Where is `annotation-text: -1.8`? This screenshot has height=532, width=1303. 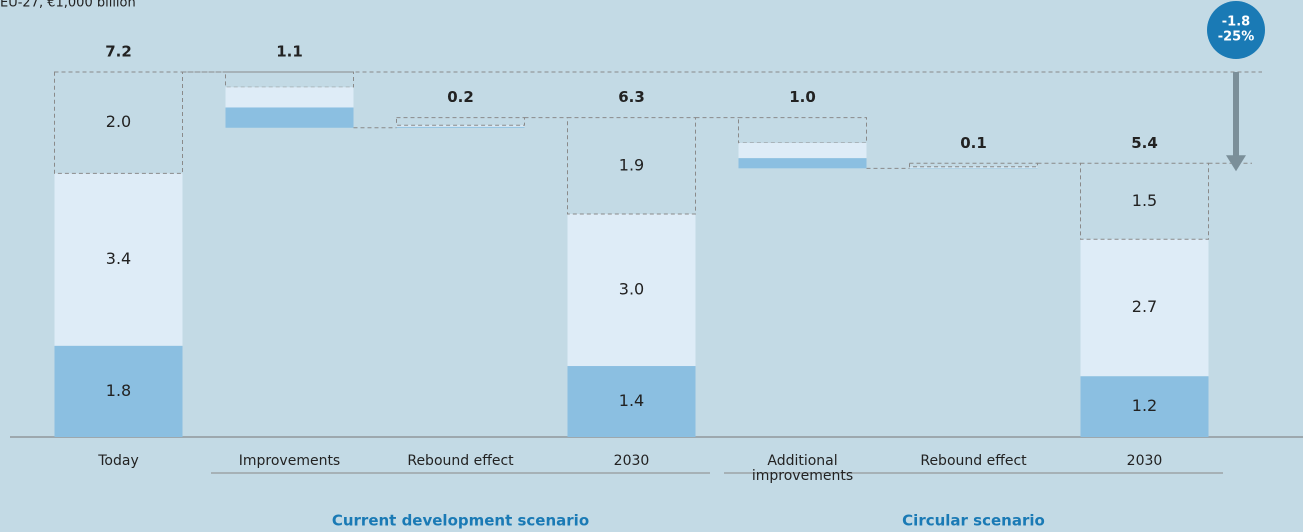
annotation-text: -1.8 is located at coordinates (1236, 22).